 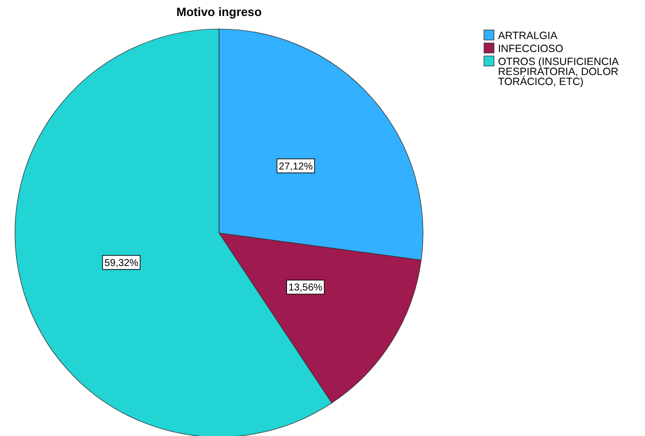 What do you see at coordinates (531, 49) in the screenshot?
I see `legend-label: INFECCIOSO` at bounding box center [531, 49].